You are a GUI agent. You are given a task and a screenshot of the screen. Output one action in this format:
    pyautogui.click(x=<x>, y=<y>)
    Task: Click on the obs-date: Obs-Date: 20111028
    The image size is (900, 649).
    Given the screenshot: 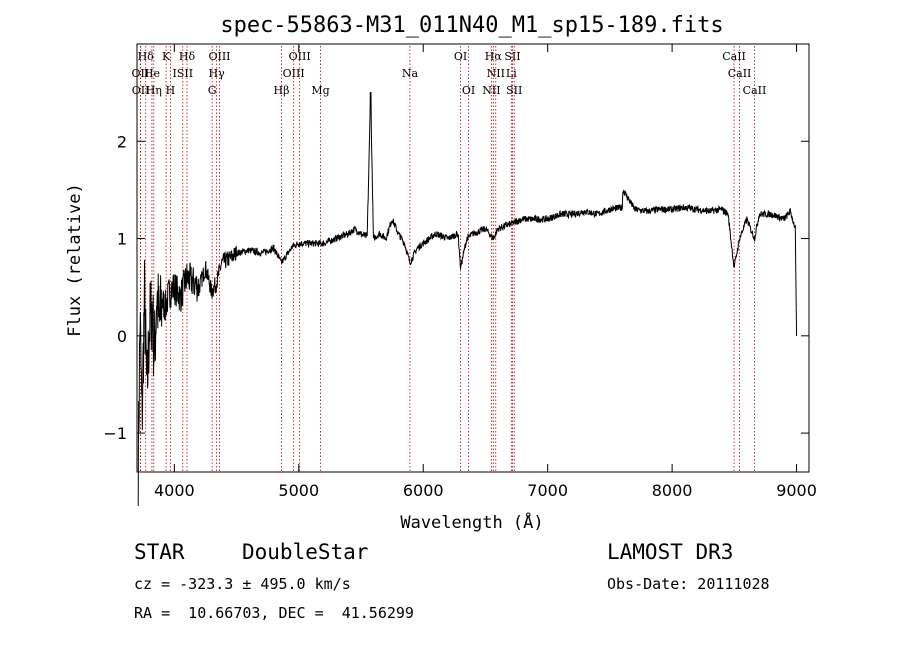 What is the action you would take?
    pyautogui.click(x=688, y=584)
    